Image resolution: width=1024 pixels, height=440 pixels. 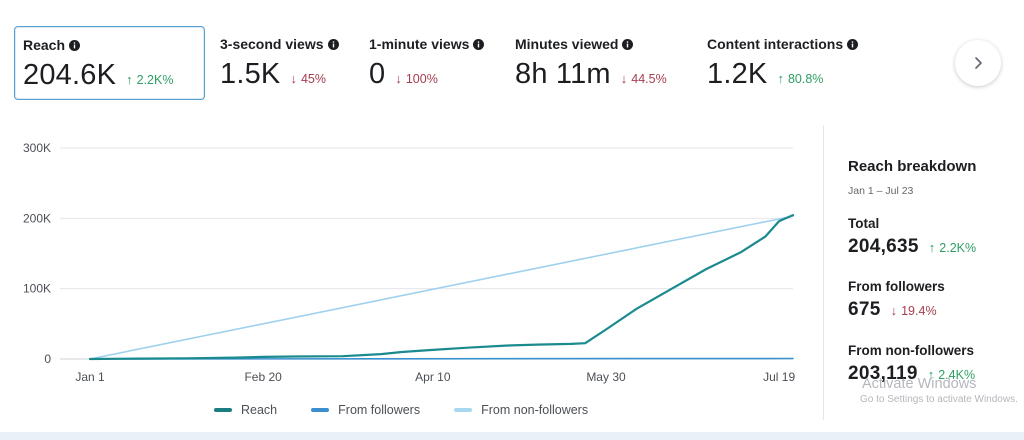 I want to click on breakdown-change: ↑ 2.4K%, so click(x=951, y=374).